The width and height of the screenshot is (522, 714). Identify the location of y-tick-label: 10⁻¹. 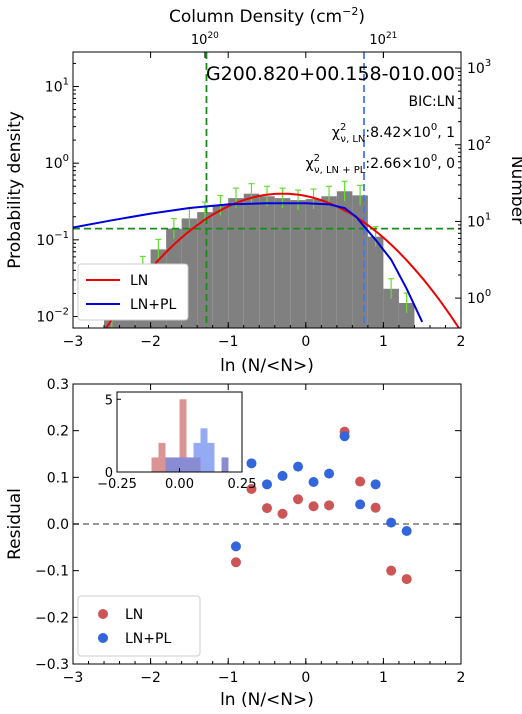
(52, 239).